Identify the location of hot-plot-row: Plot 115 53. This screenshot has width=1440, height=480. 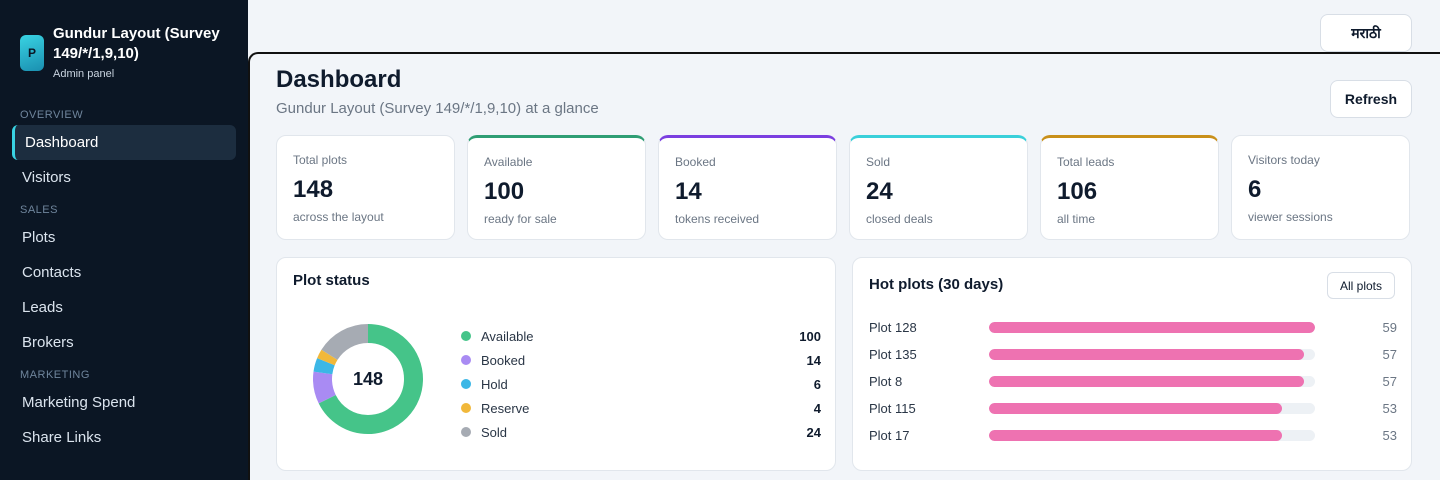
(1133, 408).